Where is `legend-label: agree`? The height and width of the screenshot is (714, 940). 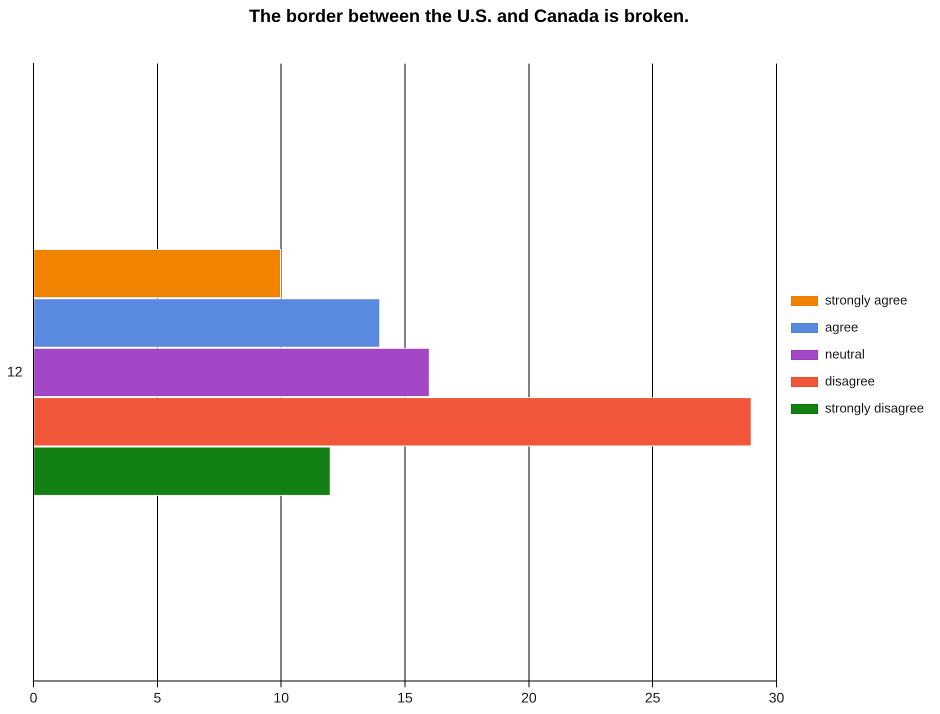 legend-label: agree is located at coordinates (841, 327).